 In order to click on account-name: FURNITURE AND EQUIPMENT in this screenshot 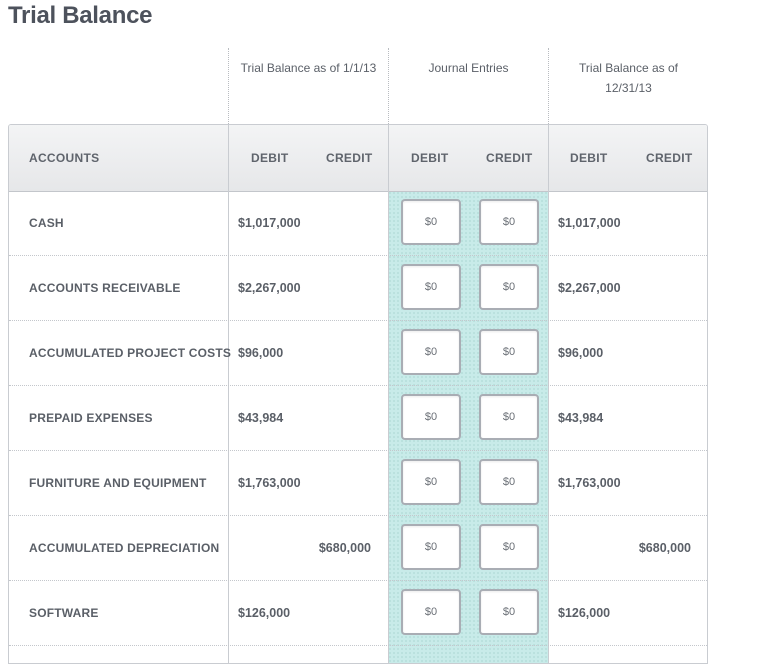, I will do `click(118, 483)`.